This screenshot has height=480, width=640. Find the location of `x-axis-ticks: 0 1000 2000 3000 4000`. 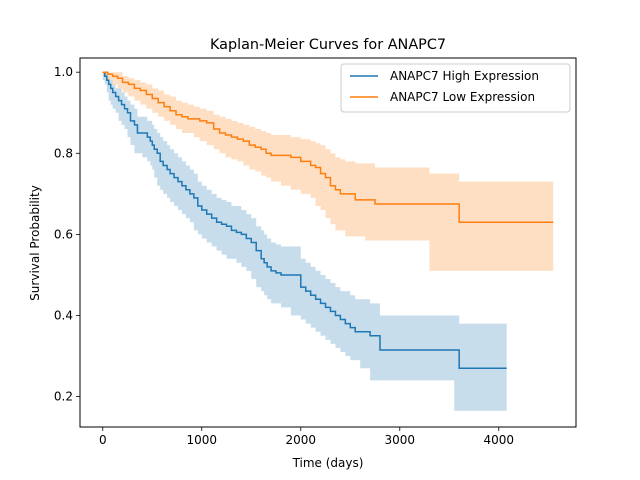

x-axis-ticks: 0 1000 2000 3000 4000 is located at coordinates (306, 437).